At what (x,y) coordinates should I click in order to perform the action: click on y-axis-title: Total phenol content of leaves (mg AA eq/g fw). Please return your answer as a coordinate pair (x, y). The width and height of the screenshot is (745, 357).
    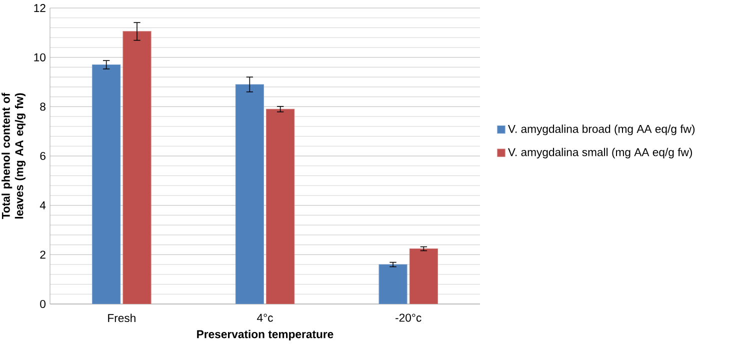
    Looking at the image, I should click on (14, 156).